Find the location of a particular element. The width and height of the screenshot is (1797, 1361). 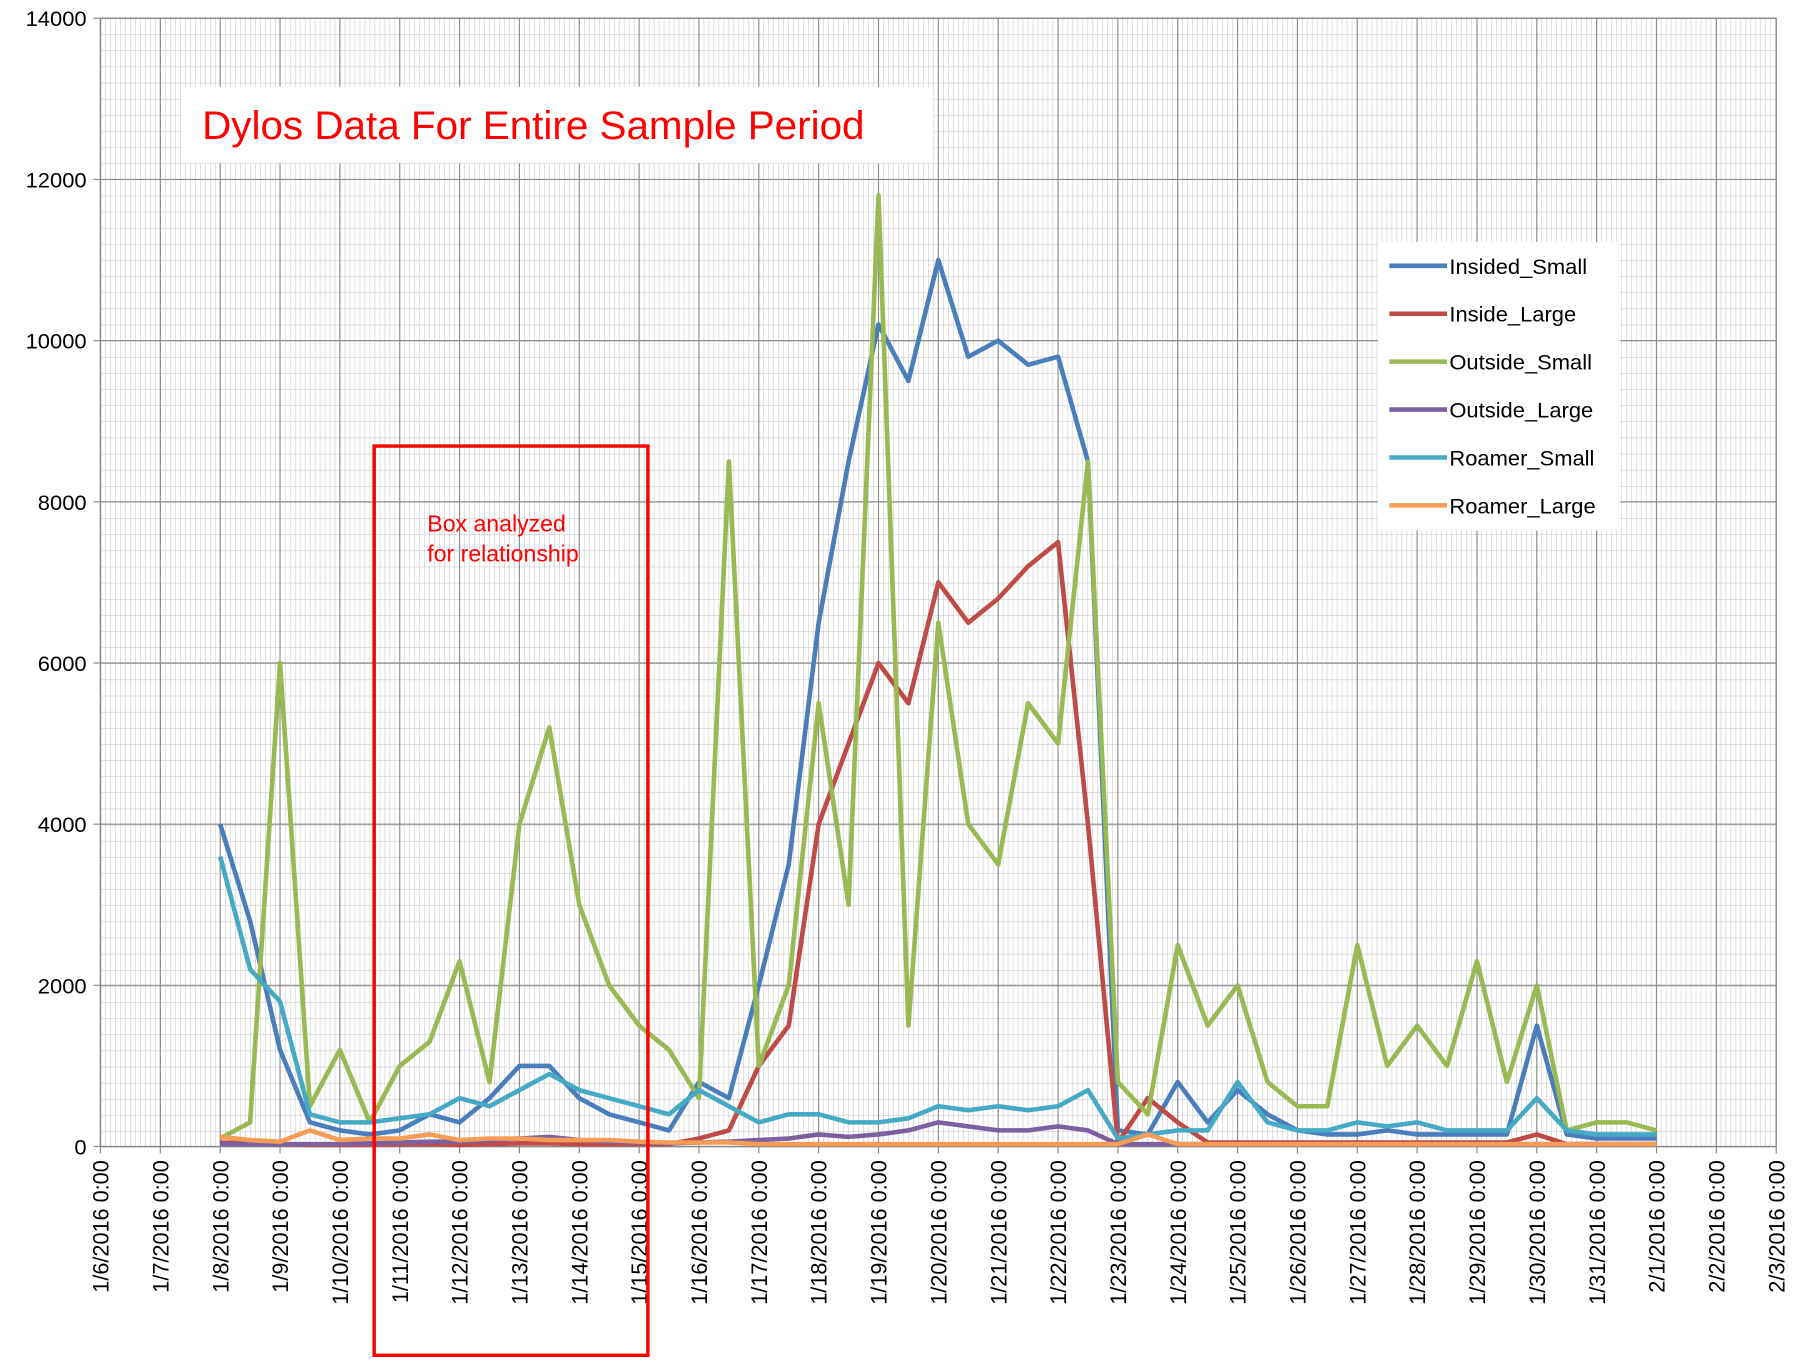

x-tick-label: 1/23/2016 0:00 is located at coordinates (1118, 1232).